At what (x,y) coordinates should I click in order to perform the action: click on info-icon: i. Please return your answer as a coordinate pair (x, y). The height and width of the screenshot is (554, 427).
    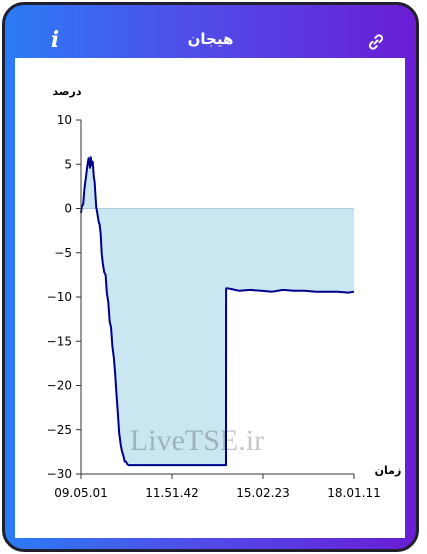
    Looking at the image, I should click on (55, 40).